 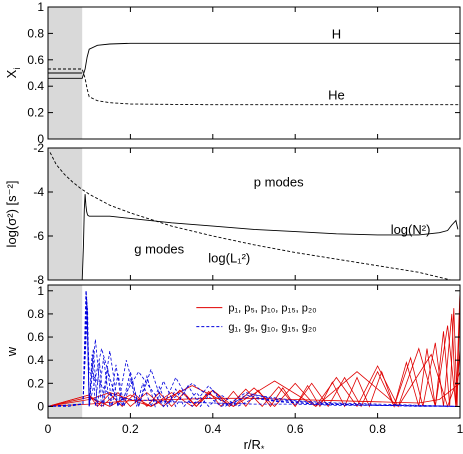 What do you see at coordinates (254, 380) in the screenshot?
I see `series-line-p5` at bounding box center [254, 380].